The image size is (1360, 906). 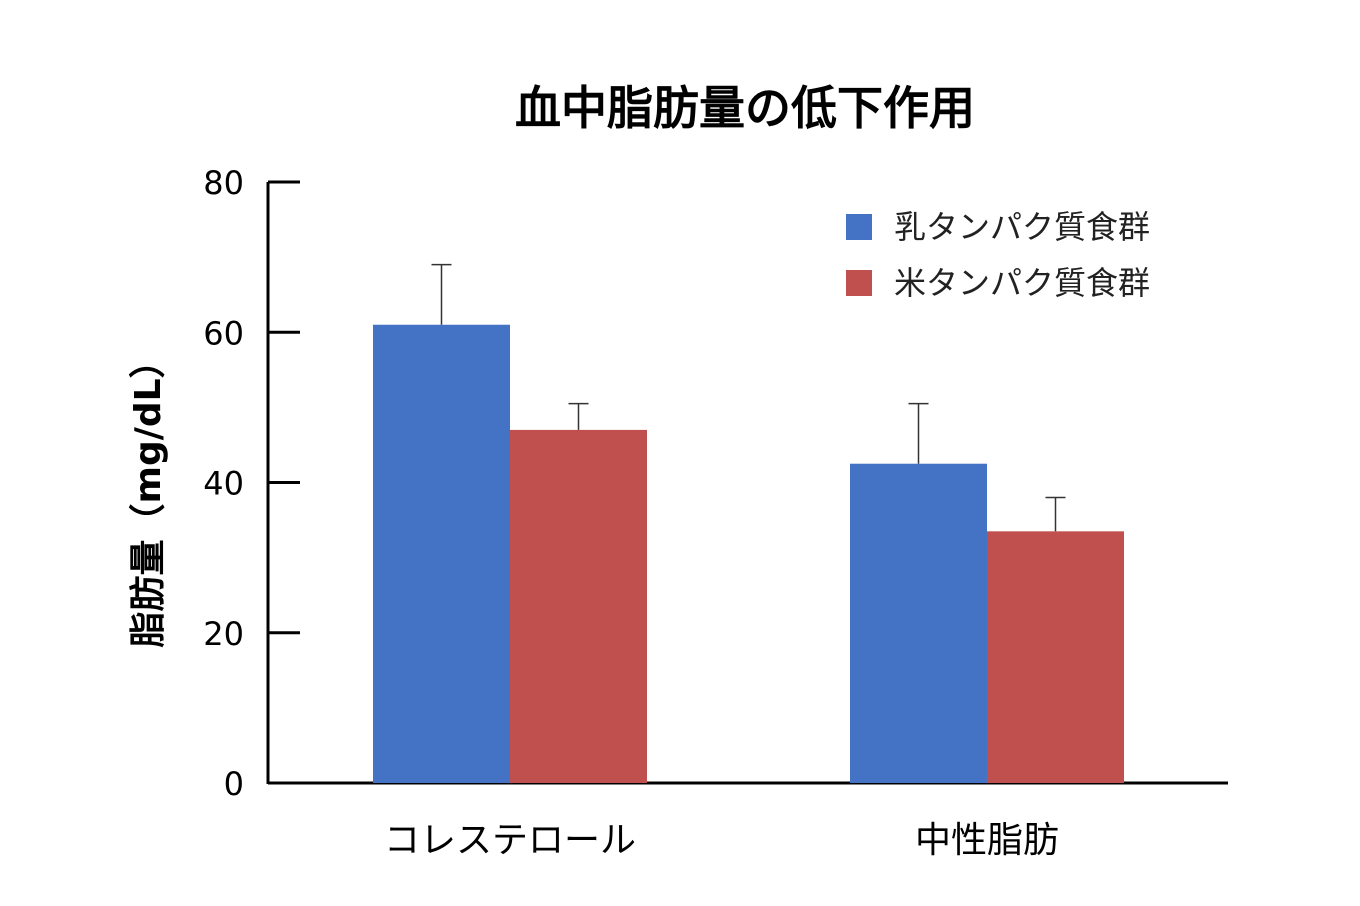 What do you see at coordinates (987, 840) in the screenshot?
I see `category-label: 中性脂肪` at bounding box center [987, 840].